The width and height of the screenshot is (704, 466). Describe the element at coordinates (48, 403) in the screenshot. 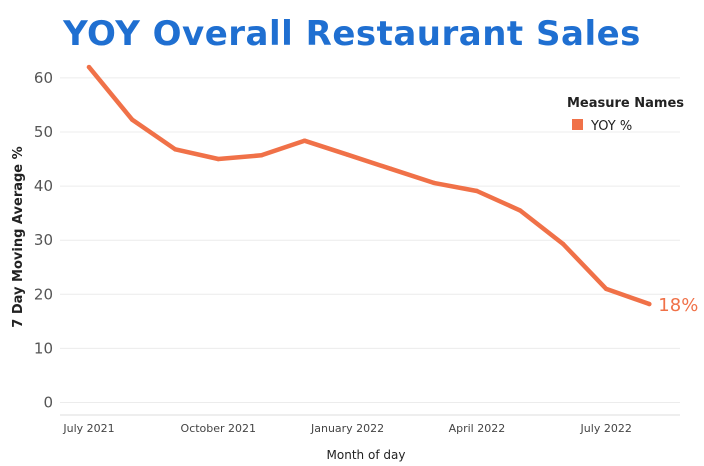

I see `y-tick-label: 0` at that location.